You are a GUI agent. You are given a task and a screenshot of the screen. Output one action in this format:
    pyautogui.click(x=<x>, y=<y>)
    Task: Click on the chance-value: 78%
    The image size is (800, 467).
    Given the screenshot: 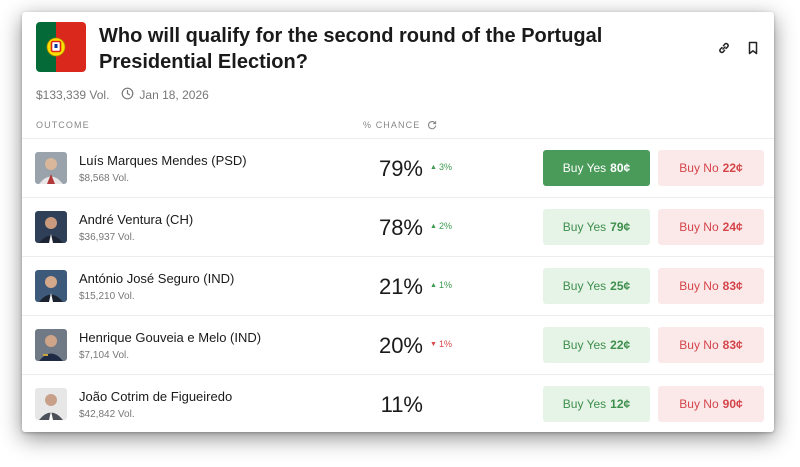 What is the action you would take?
    pyautogui.click(x=400, y=227)
    